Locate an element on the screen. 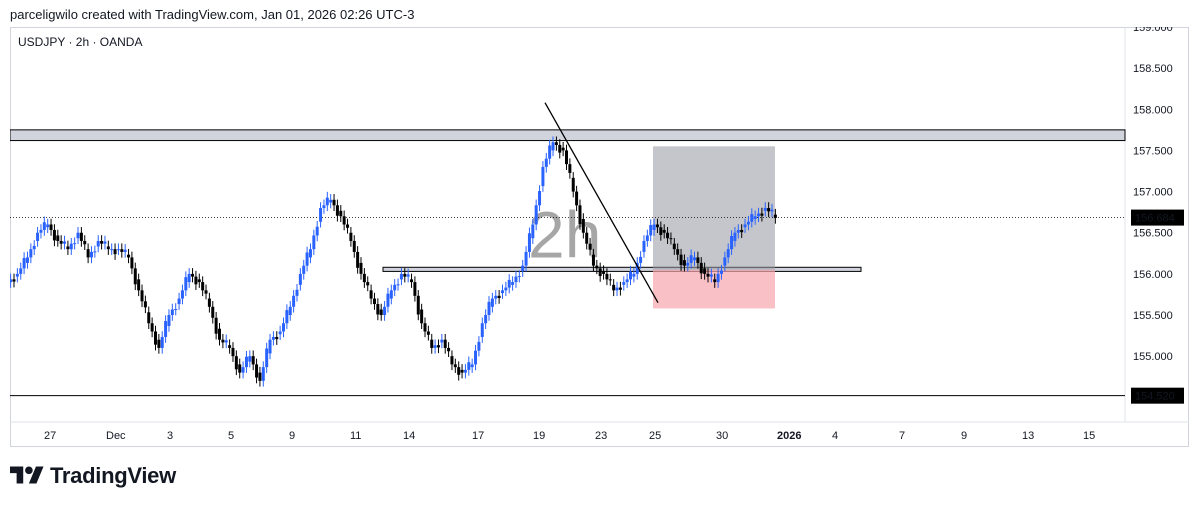 The height and width of the screenshot is (506, 1199). resistance-zone is located at coordinates (568, 135).